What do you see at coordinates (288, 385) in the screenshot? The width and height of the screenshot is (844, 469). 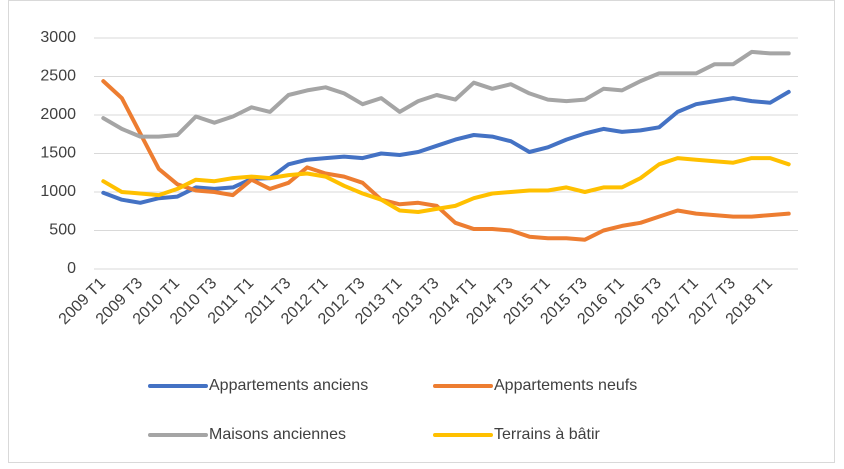 I see `legend-label: Appartements anciens` at bounding box center [288, 385].